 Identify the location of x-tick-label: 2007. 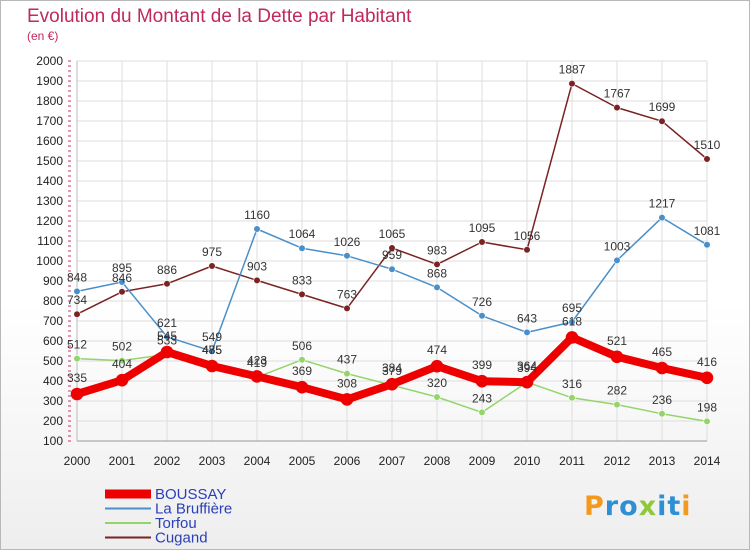
(392, 461).